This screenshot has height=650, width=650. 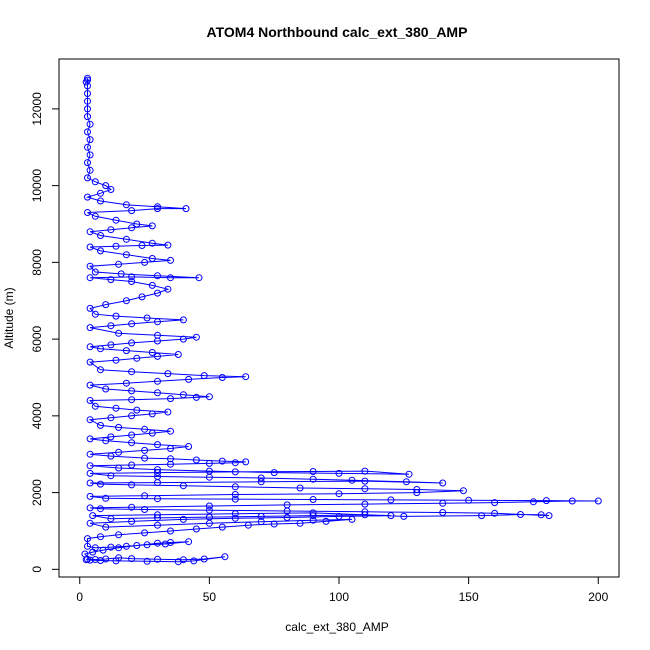 I want to click on x-axis-ticks: 0 50 100 150 200, so click(x=342, y=590).